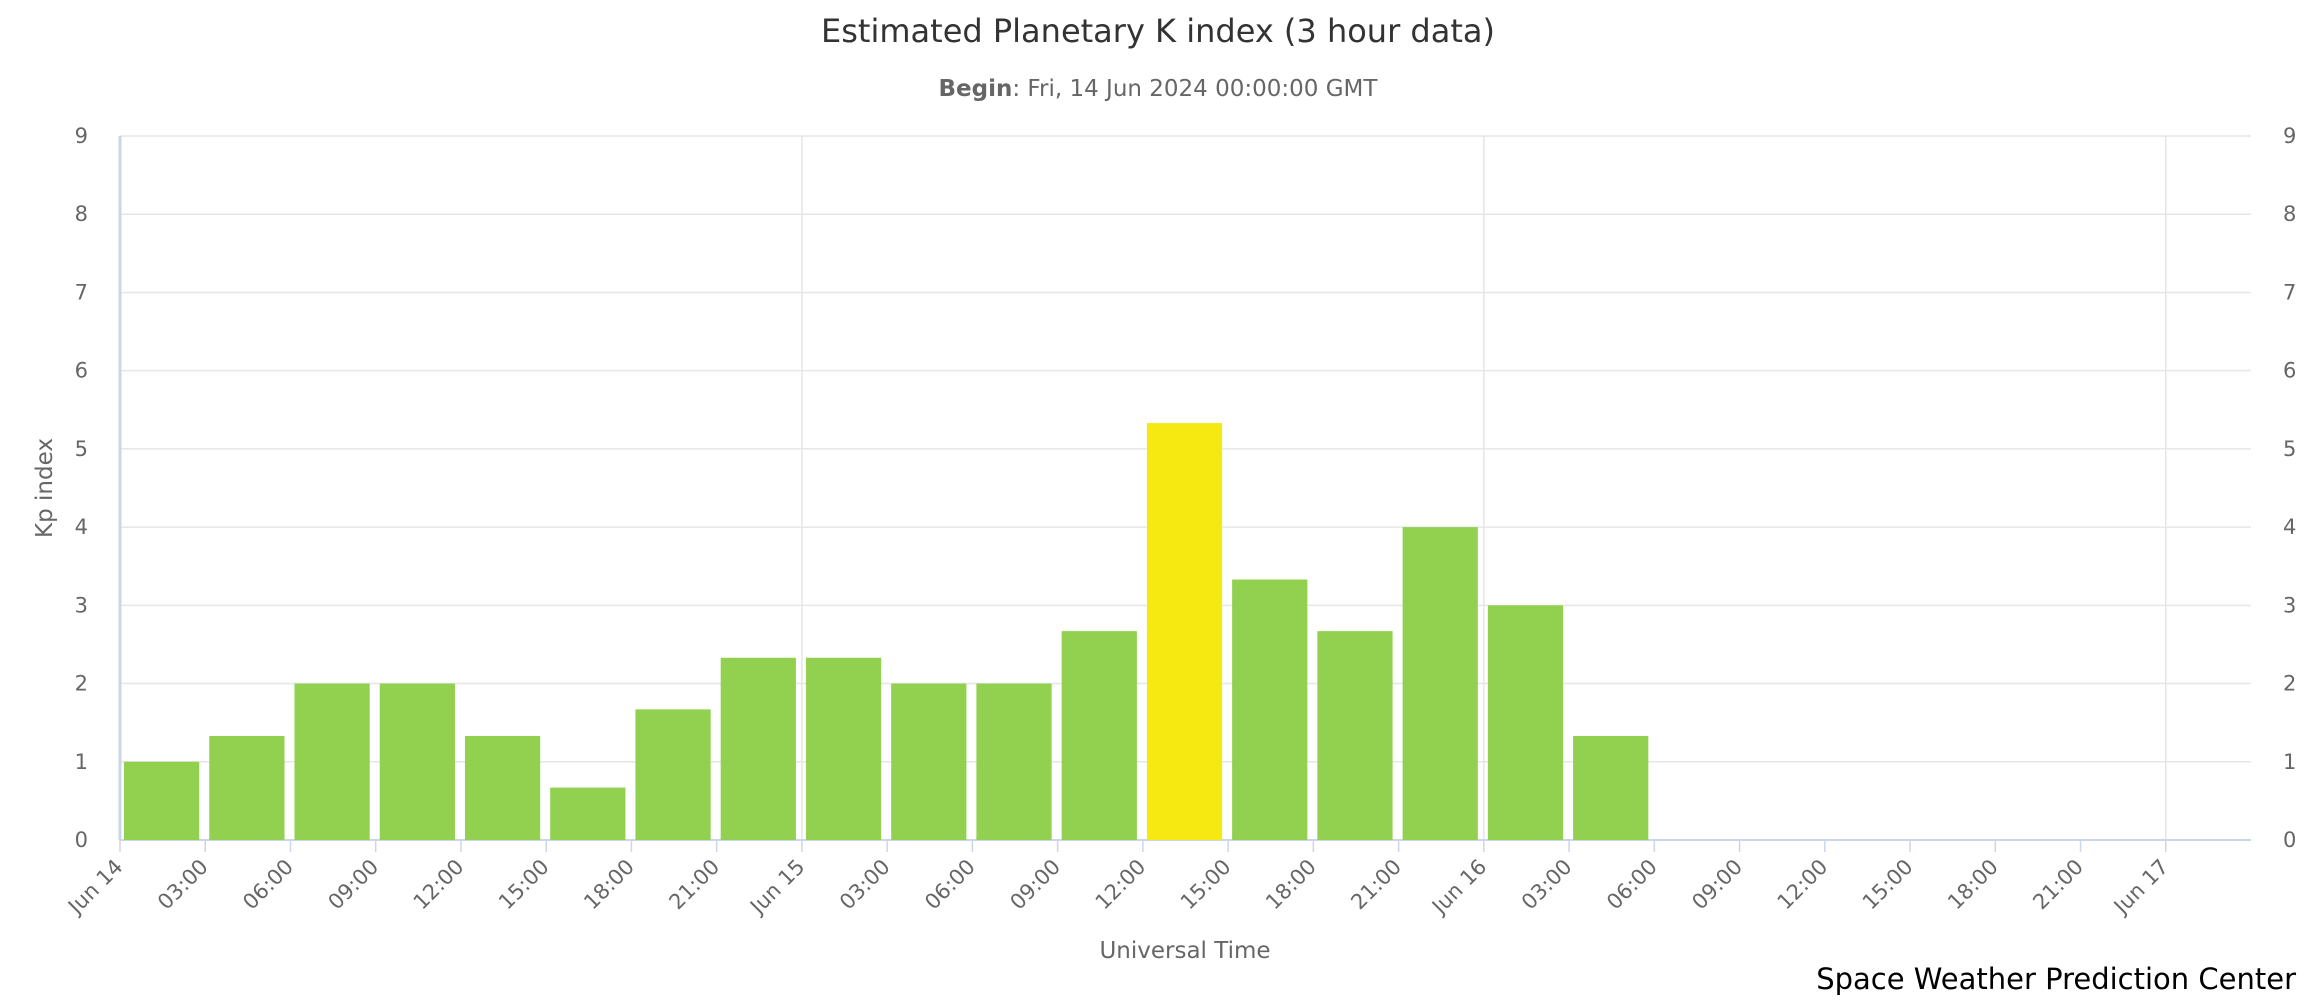  What do you see at coordinates (81, 136) in the screenshot?
I see `y-tick-label: 9` at bounding box center [81, 136].